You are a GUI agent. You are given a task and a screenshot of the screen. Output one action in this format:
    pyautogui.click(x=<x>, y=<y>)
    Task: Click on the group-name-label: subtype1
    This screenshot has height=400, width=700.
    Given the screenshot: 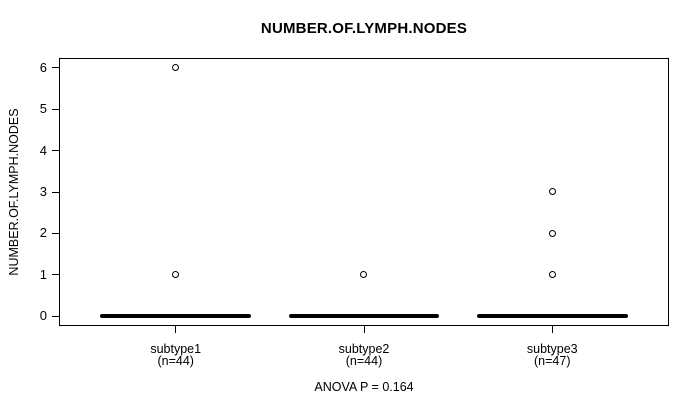 What is the action you would take?
    pyautogui.click(x=176, y=349)
    